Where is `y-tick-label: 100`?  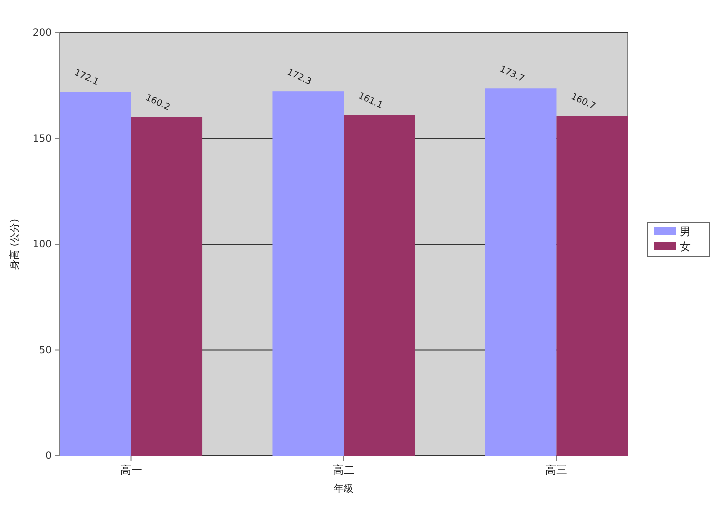
y-tick-label: 100 is located at coordinates (42, 245).